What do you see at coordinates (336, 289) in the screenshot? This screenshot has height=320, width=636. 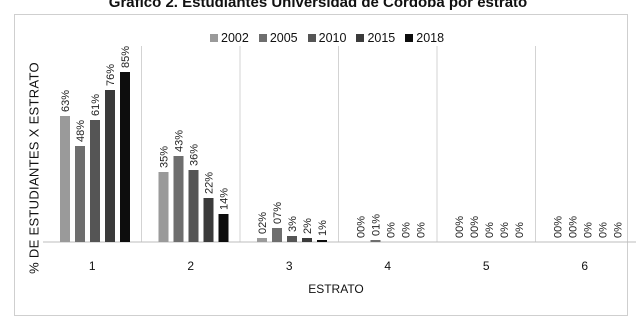 I see `x-axis-label: ESTRATO` at bounding box center [336, 289].